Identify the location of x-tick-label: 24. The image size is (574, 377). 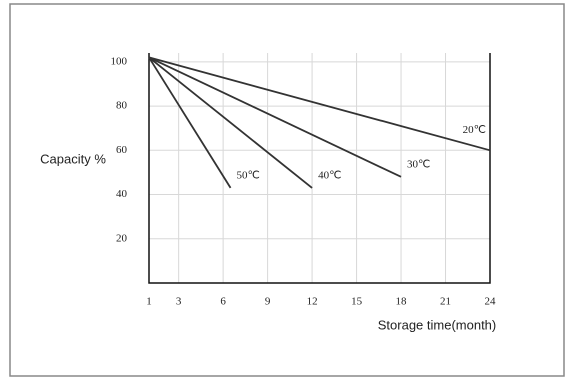
(491, 302).